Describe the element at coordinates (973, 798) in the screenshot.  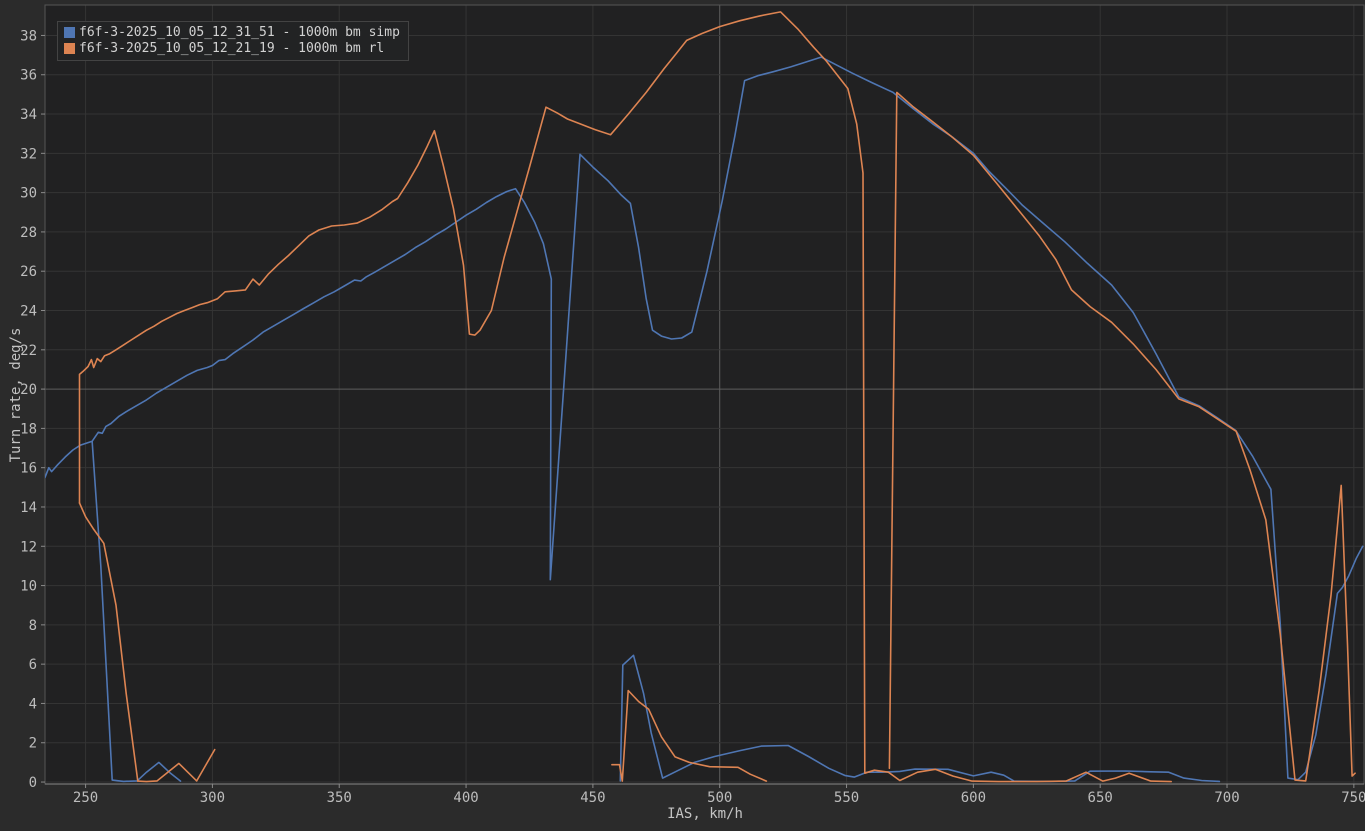
I see `x-tick-label: 600` at that location.